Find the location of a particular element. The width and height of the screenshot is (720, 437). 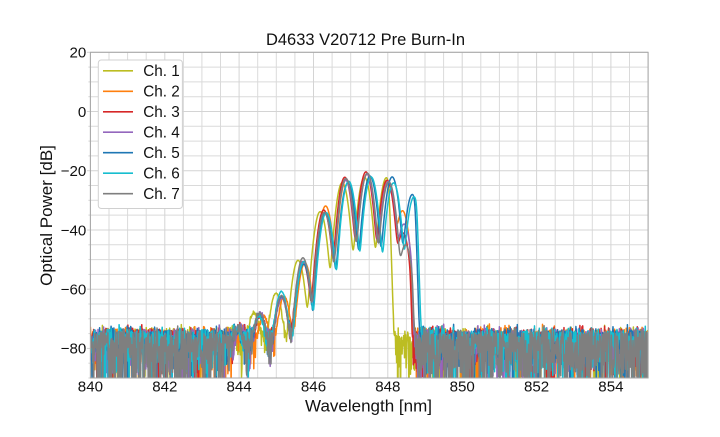

svg-text: 842 is located at coordinates (164, 387).